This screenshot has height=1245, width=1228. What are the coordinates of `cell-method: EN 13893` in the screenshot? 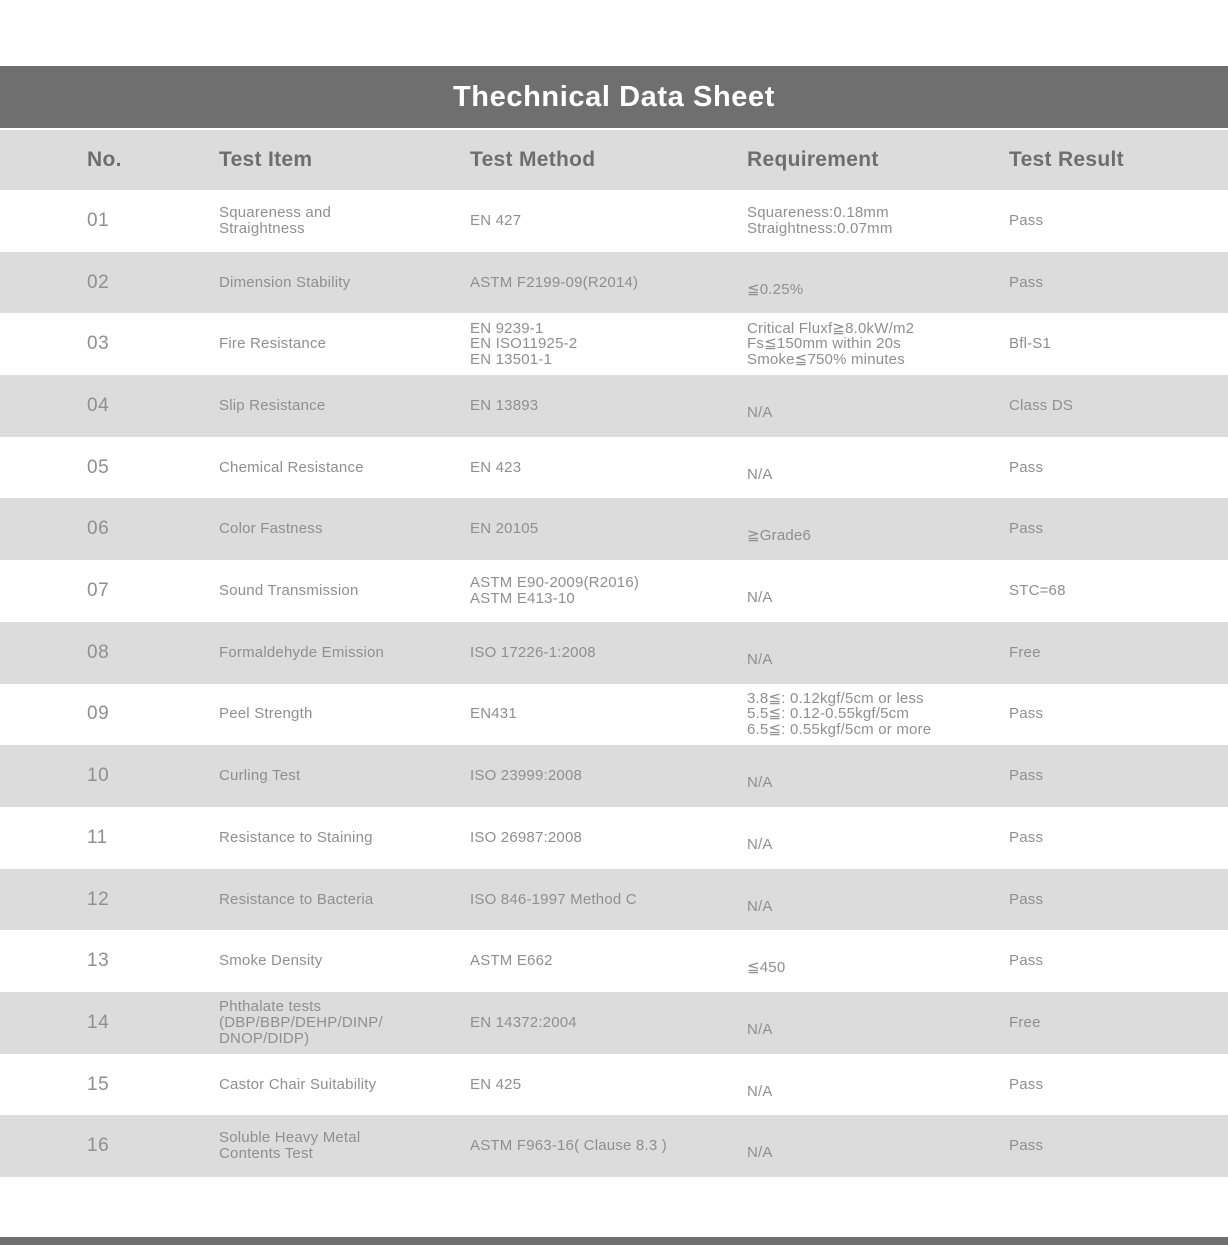 It's located at (504, 405).